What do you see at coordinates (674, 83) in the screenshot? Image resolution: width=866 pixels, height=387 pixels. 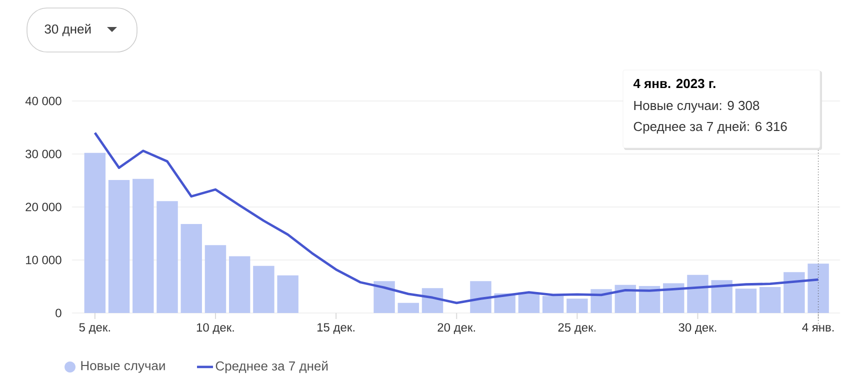 I see `text: 4 янв. 2023 г.` at bounding box center [674, 83].